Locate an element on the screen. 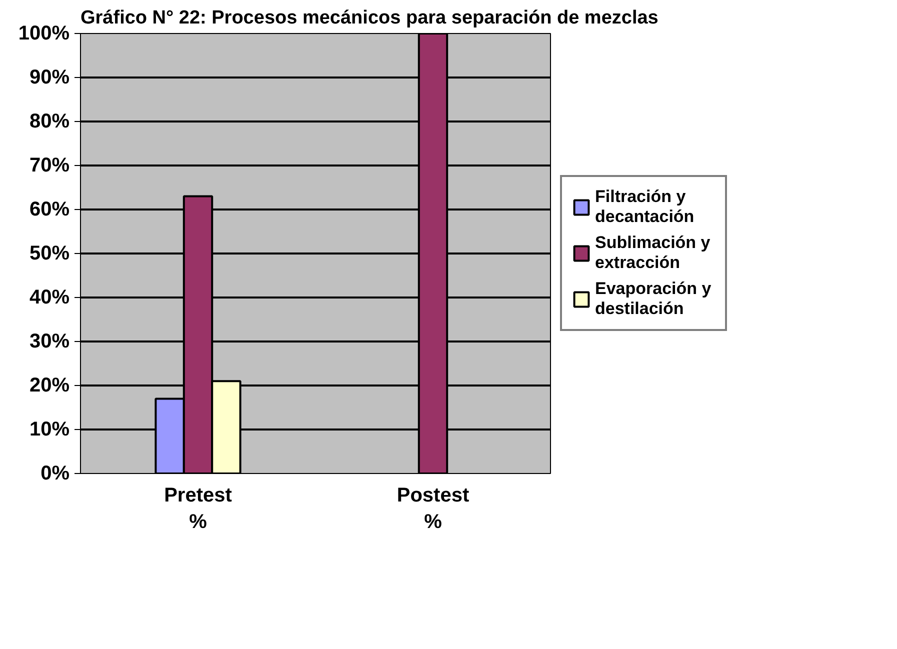 This screenshot has height=649, width=897. x-tick-label: Pretest % is located at coordinates (198, 508).